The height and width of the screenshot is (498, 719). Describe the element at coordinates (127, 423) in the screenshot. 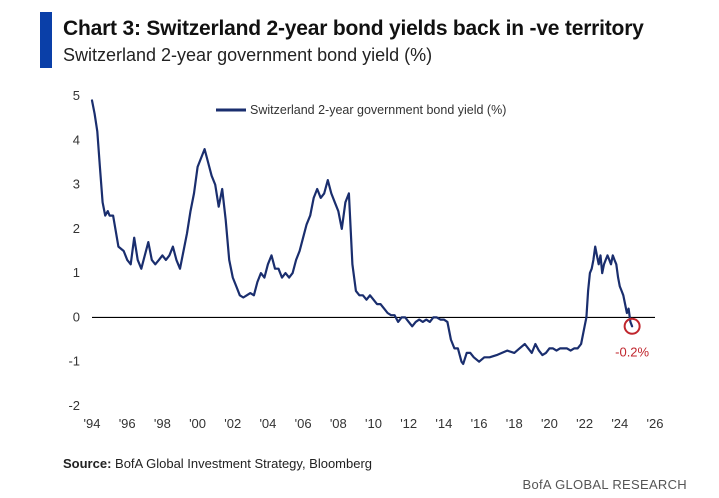

I see `x-tick-label: '96` at that location.